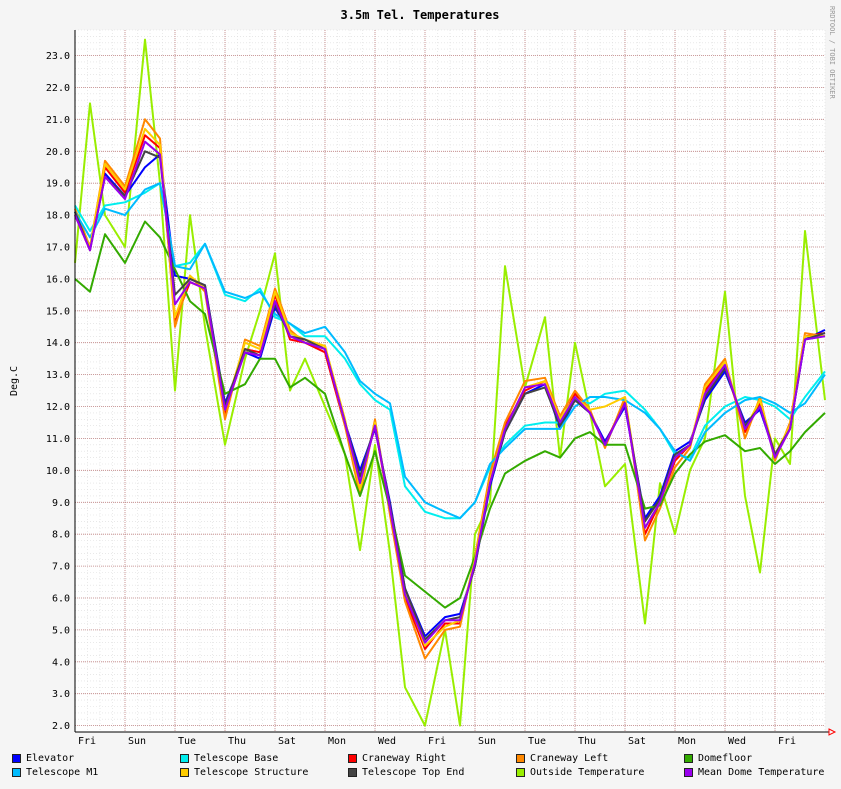  What do you see at coordinates (58, 439) in the screenshot?
I see `y-tick-label: 11.0` at bounding box center [58, 439].